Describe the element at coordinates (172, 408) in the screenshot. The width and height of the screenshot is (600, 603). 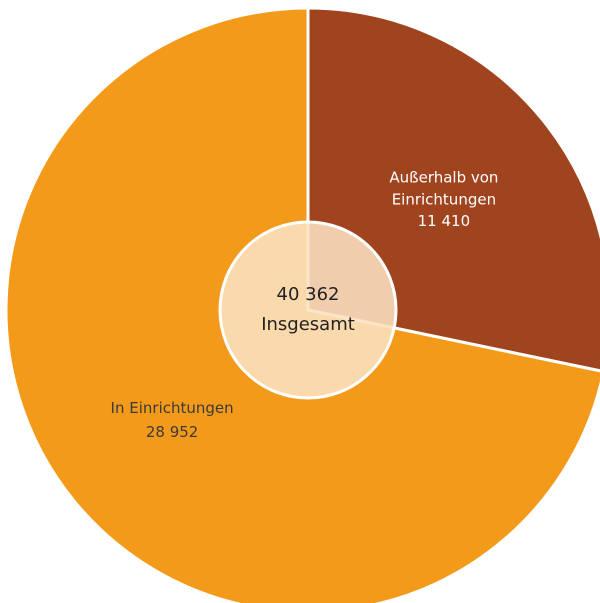
I see `slice-label: In Einrichtungen` at that location.